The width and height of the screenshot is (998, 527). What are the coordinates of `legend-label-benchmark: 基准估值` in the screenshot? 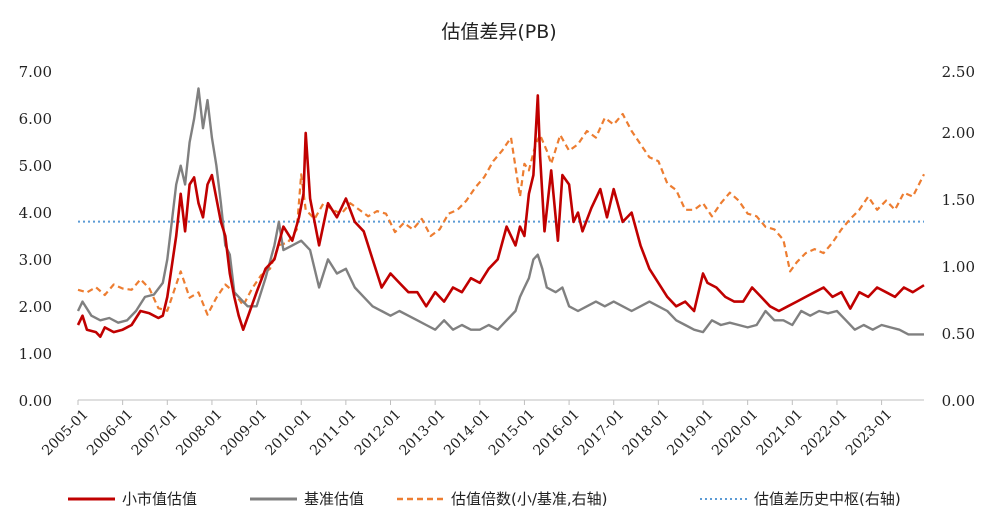 It's located at (334, 499).